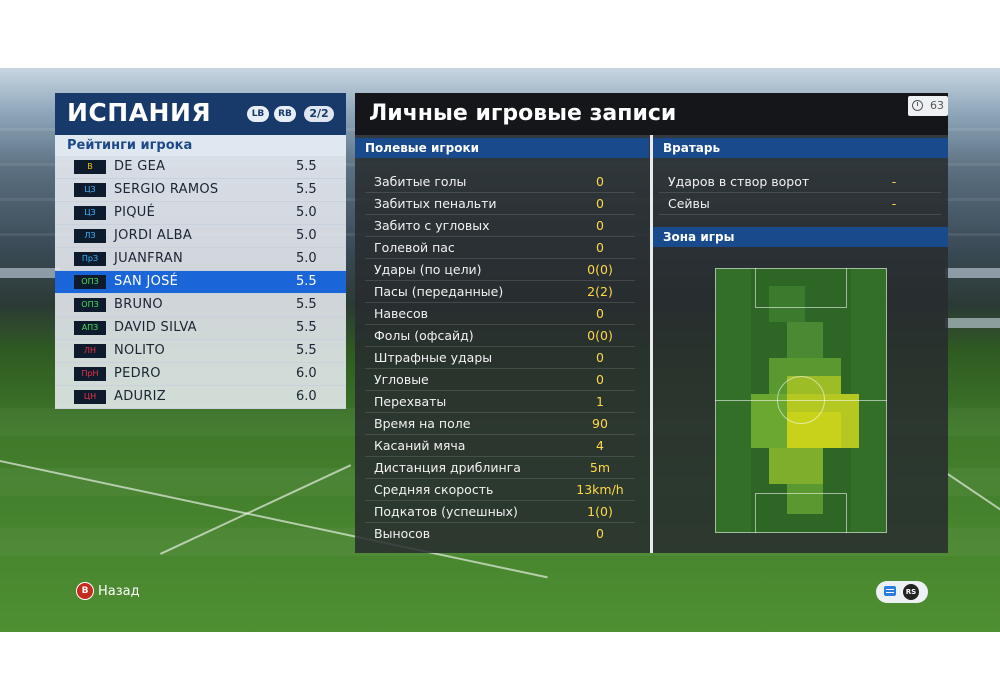 This screenshot has height=700, width=1000. What do you see at coordinates (90, 305) in the screenshot?
I see `position-badge: ОПЗ` at bounding box center [90, 305].